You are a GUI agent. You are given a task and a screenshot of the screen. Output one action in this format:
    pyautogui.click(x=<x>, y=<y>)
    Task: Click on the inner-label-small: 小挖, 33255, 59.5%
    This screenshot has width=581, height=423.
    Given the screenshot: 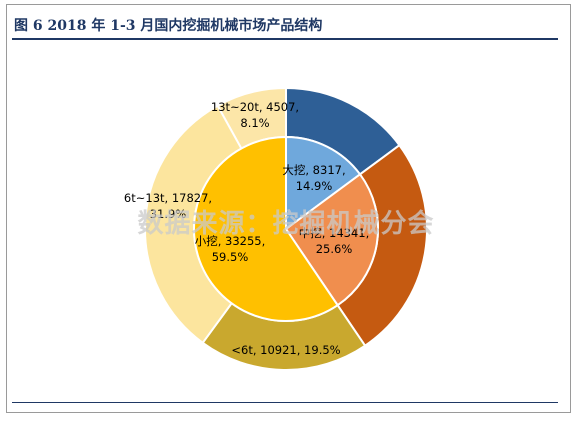 What is the action you would take?
    pyautogui.click(x=230, y=249)
    